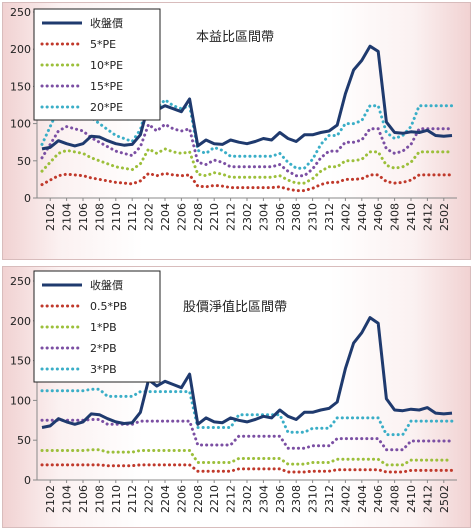  Describe the element at coordinates (108, 306) in the screenshot. I see `legend-label: 0.5*PB` at that location.